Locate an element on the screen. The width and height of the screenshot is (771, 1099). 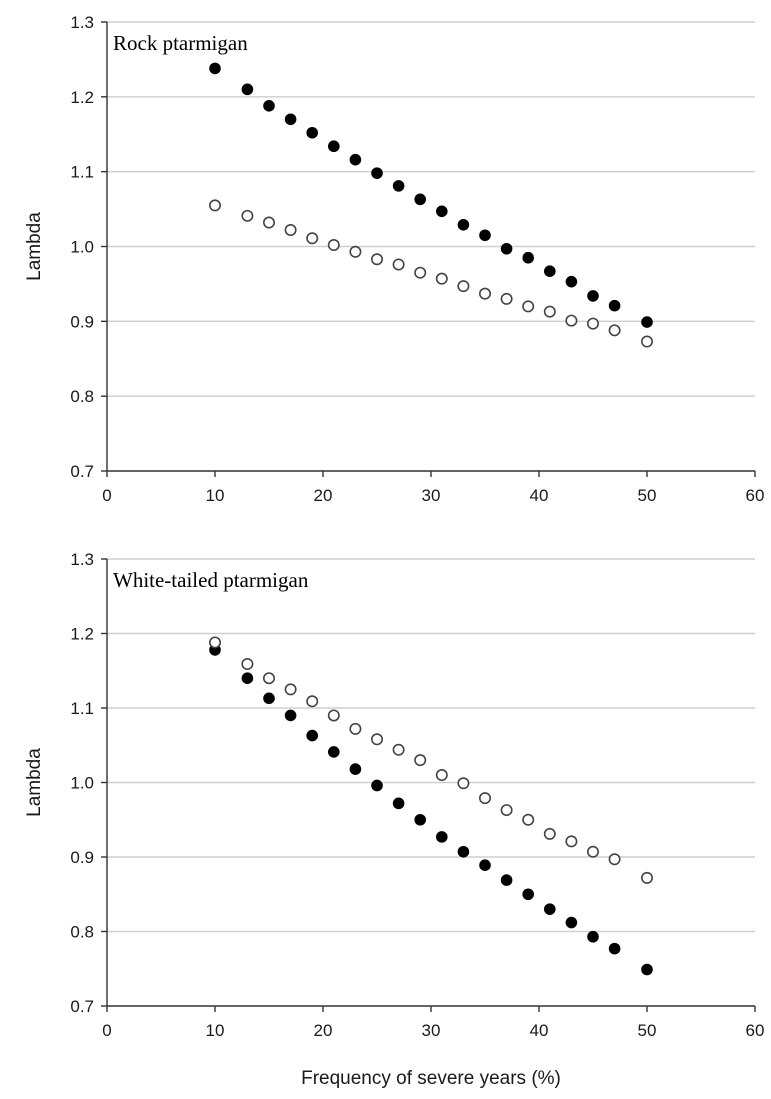
y-tick-label: 1.1 is located at coordinates (82, 708).